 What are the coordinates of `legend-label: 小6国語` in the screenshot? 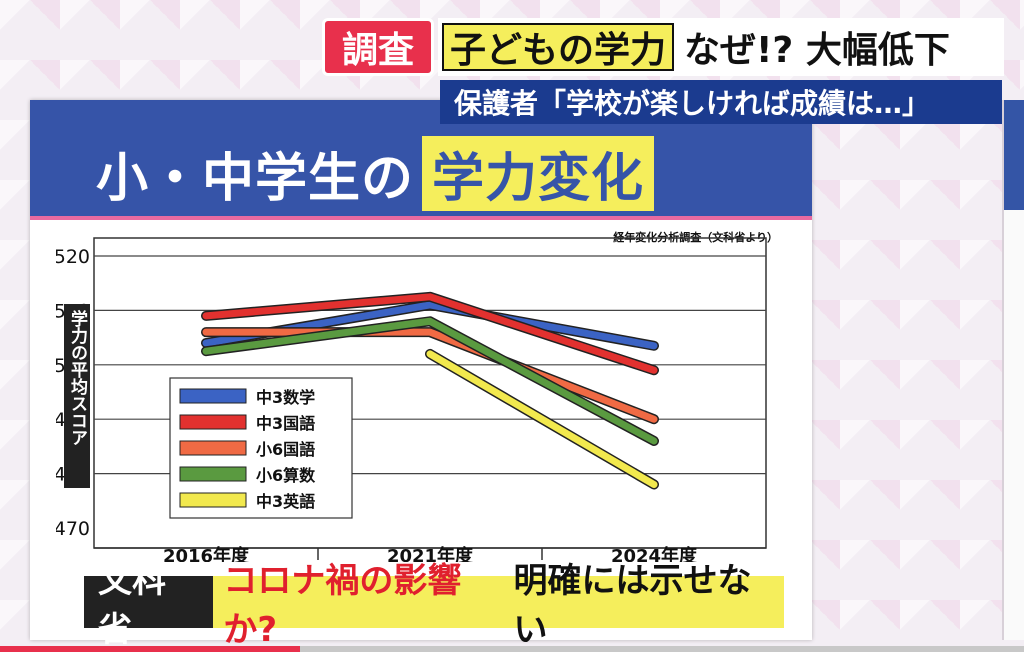 It's located at (285, 449).